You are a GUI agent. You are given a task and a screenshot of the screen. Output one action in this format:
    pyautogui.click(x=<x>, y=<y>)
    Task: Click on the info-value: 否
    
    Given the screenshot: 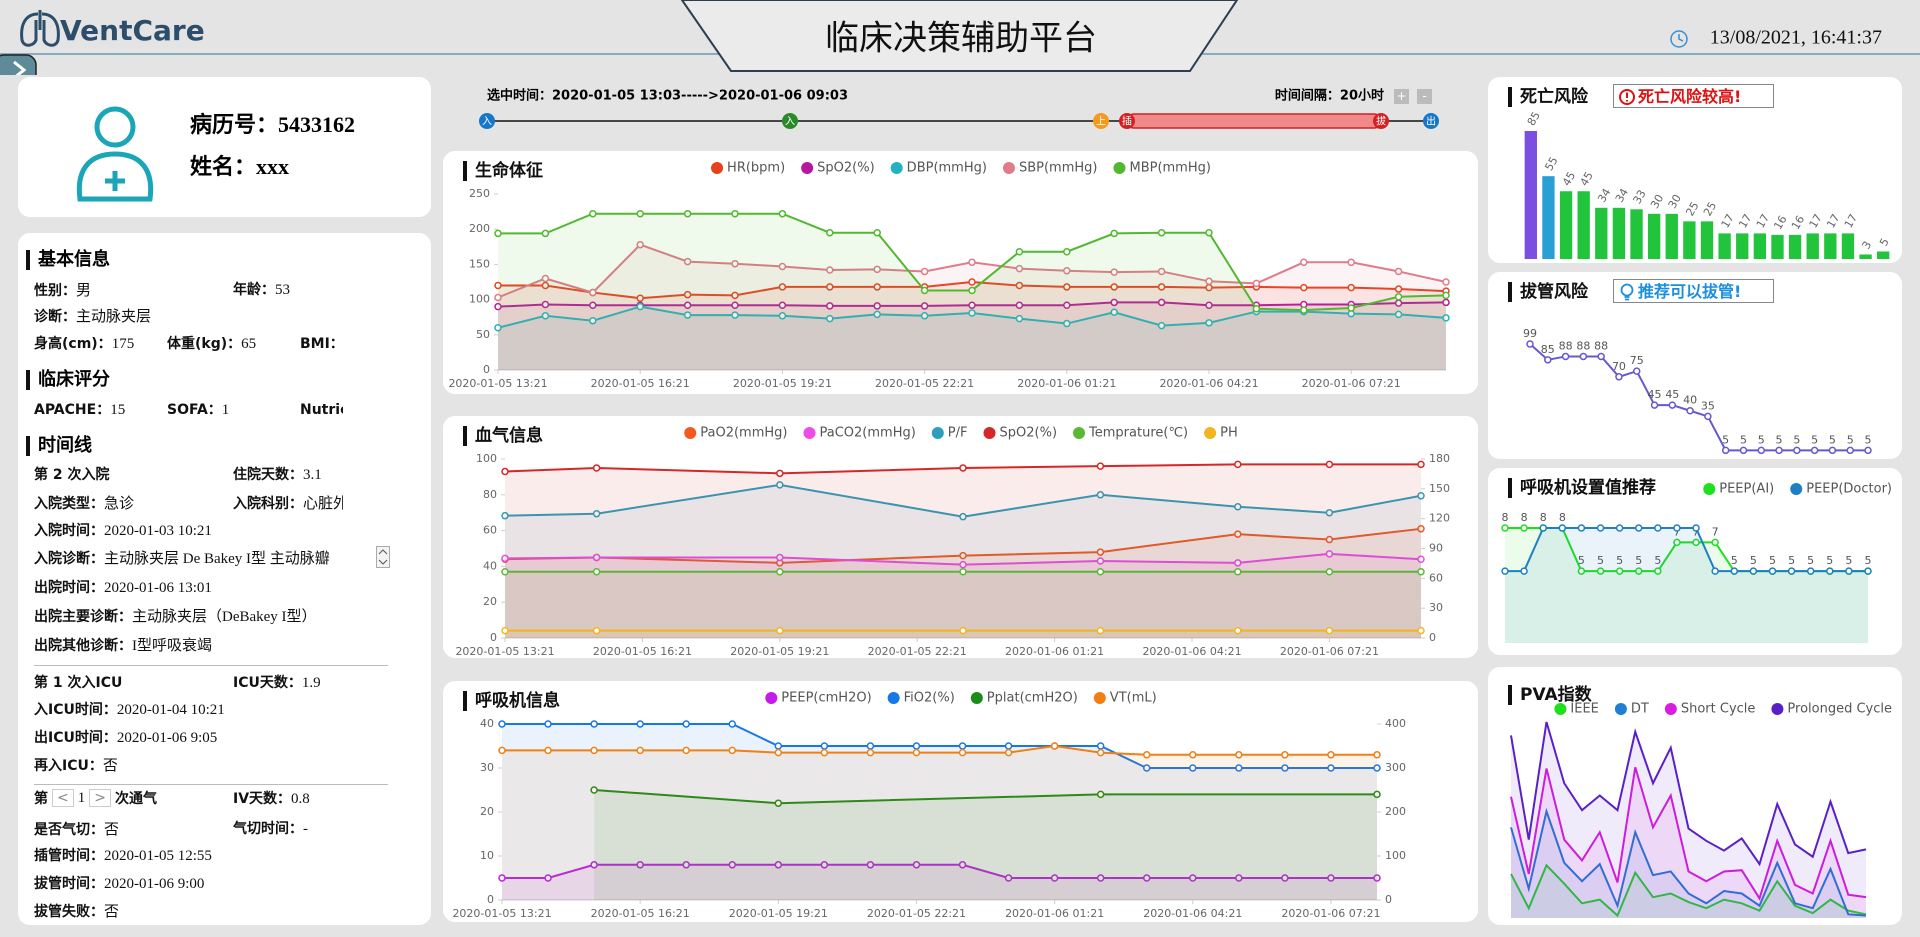 What is the action you would take?
    pyautogui.click(x=112, y=912)
    